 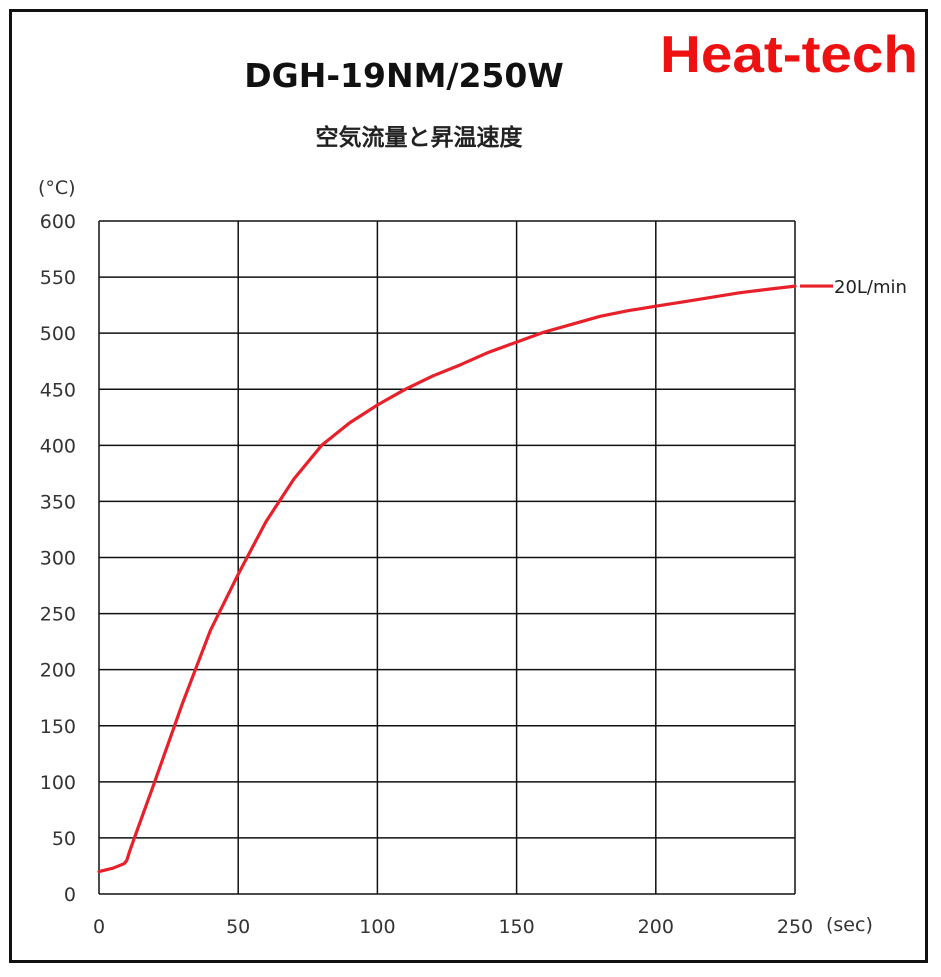 I want to click on x-tick-label: 200, so click(x=656, y=927).